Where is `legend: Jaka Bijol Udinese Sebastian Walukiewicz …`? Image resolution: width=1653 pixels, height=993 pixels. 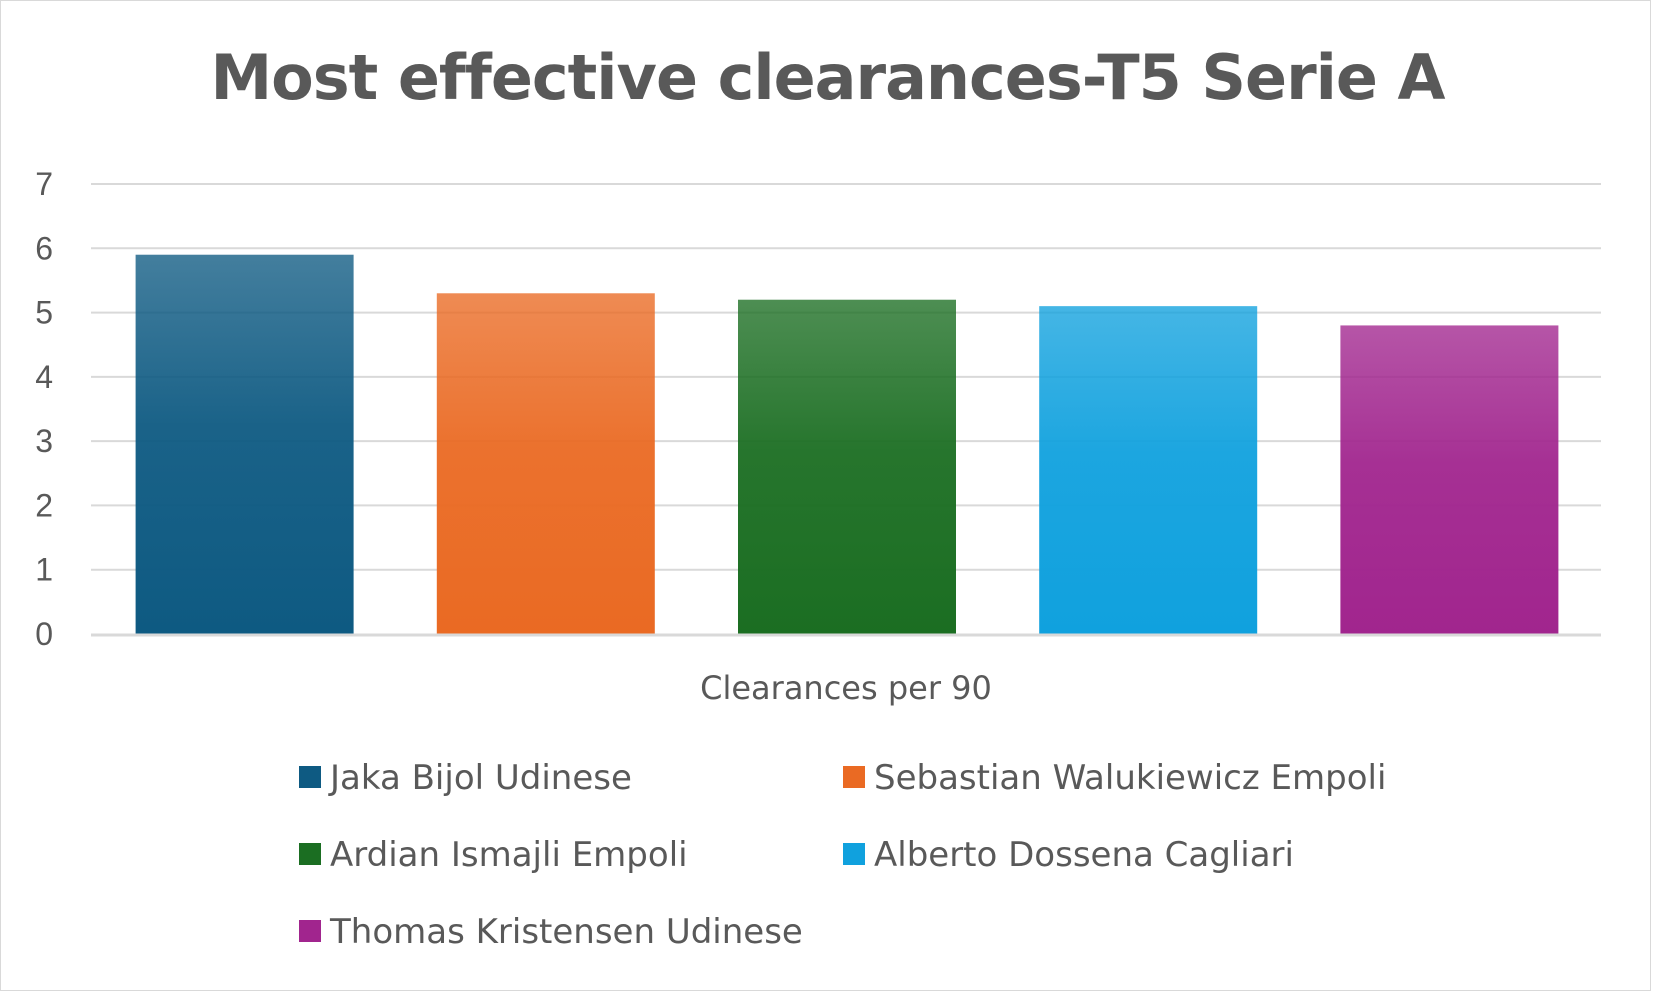
legend: Jaka Bijol Udinese Sebastian Walukiewicz … is located at coordinates (842, 855).